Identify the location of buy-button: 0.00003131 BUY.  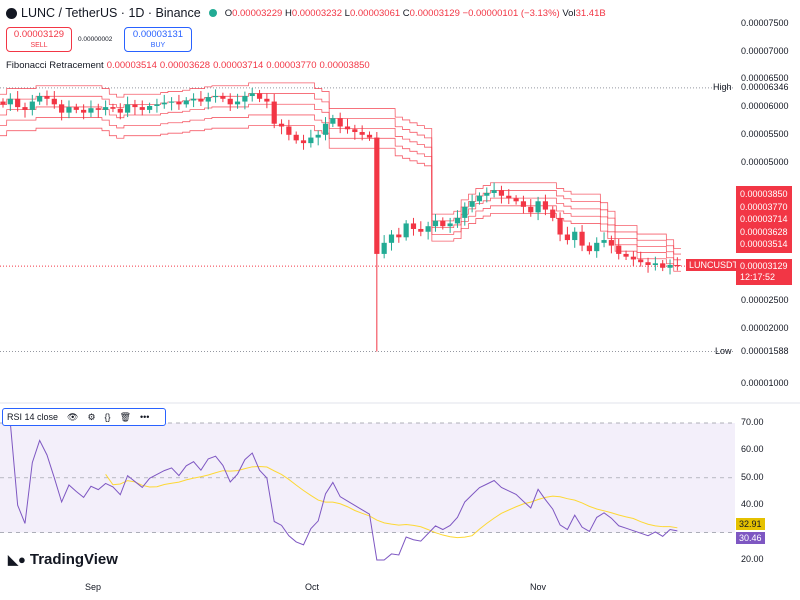
(158, 39).